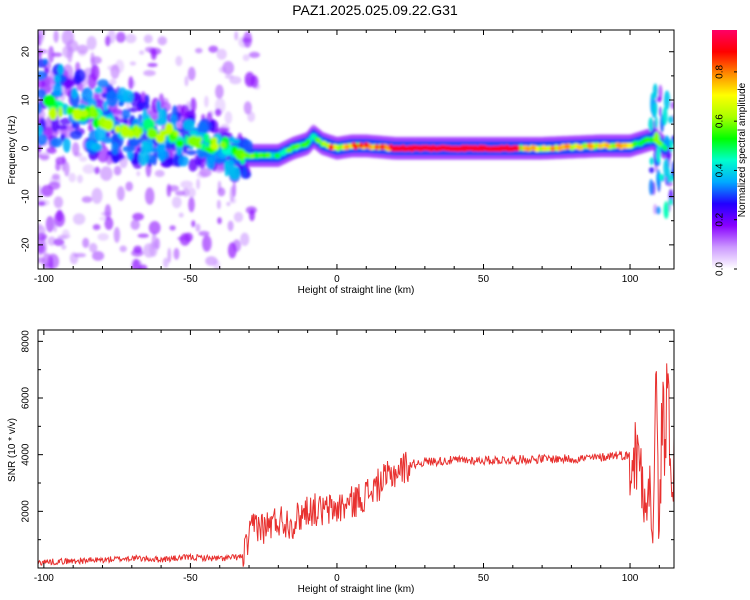 This screenshot has width=750, height=600. Describe the element at coordinates (724, 149) in the screenshot. I see `colorbar-gradient` at that location.